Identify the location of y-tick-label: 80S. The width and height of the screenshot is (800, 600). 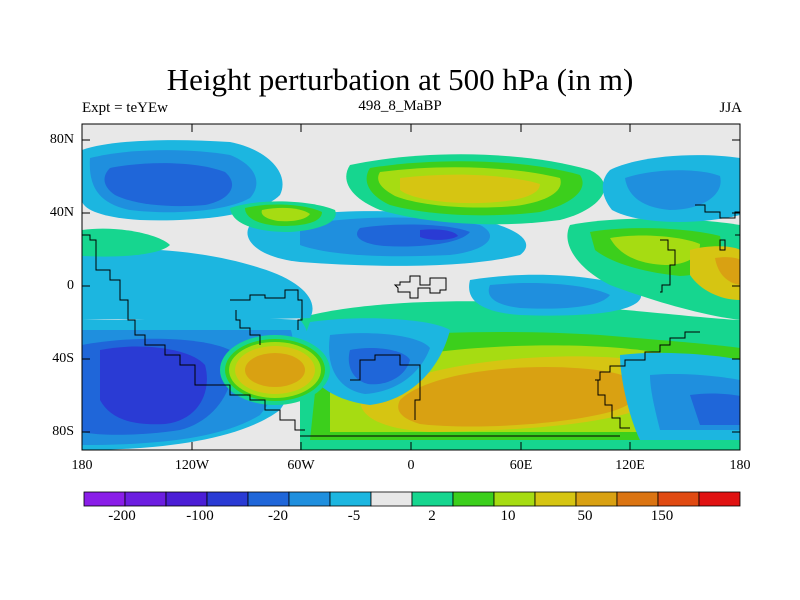
(63, 431).